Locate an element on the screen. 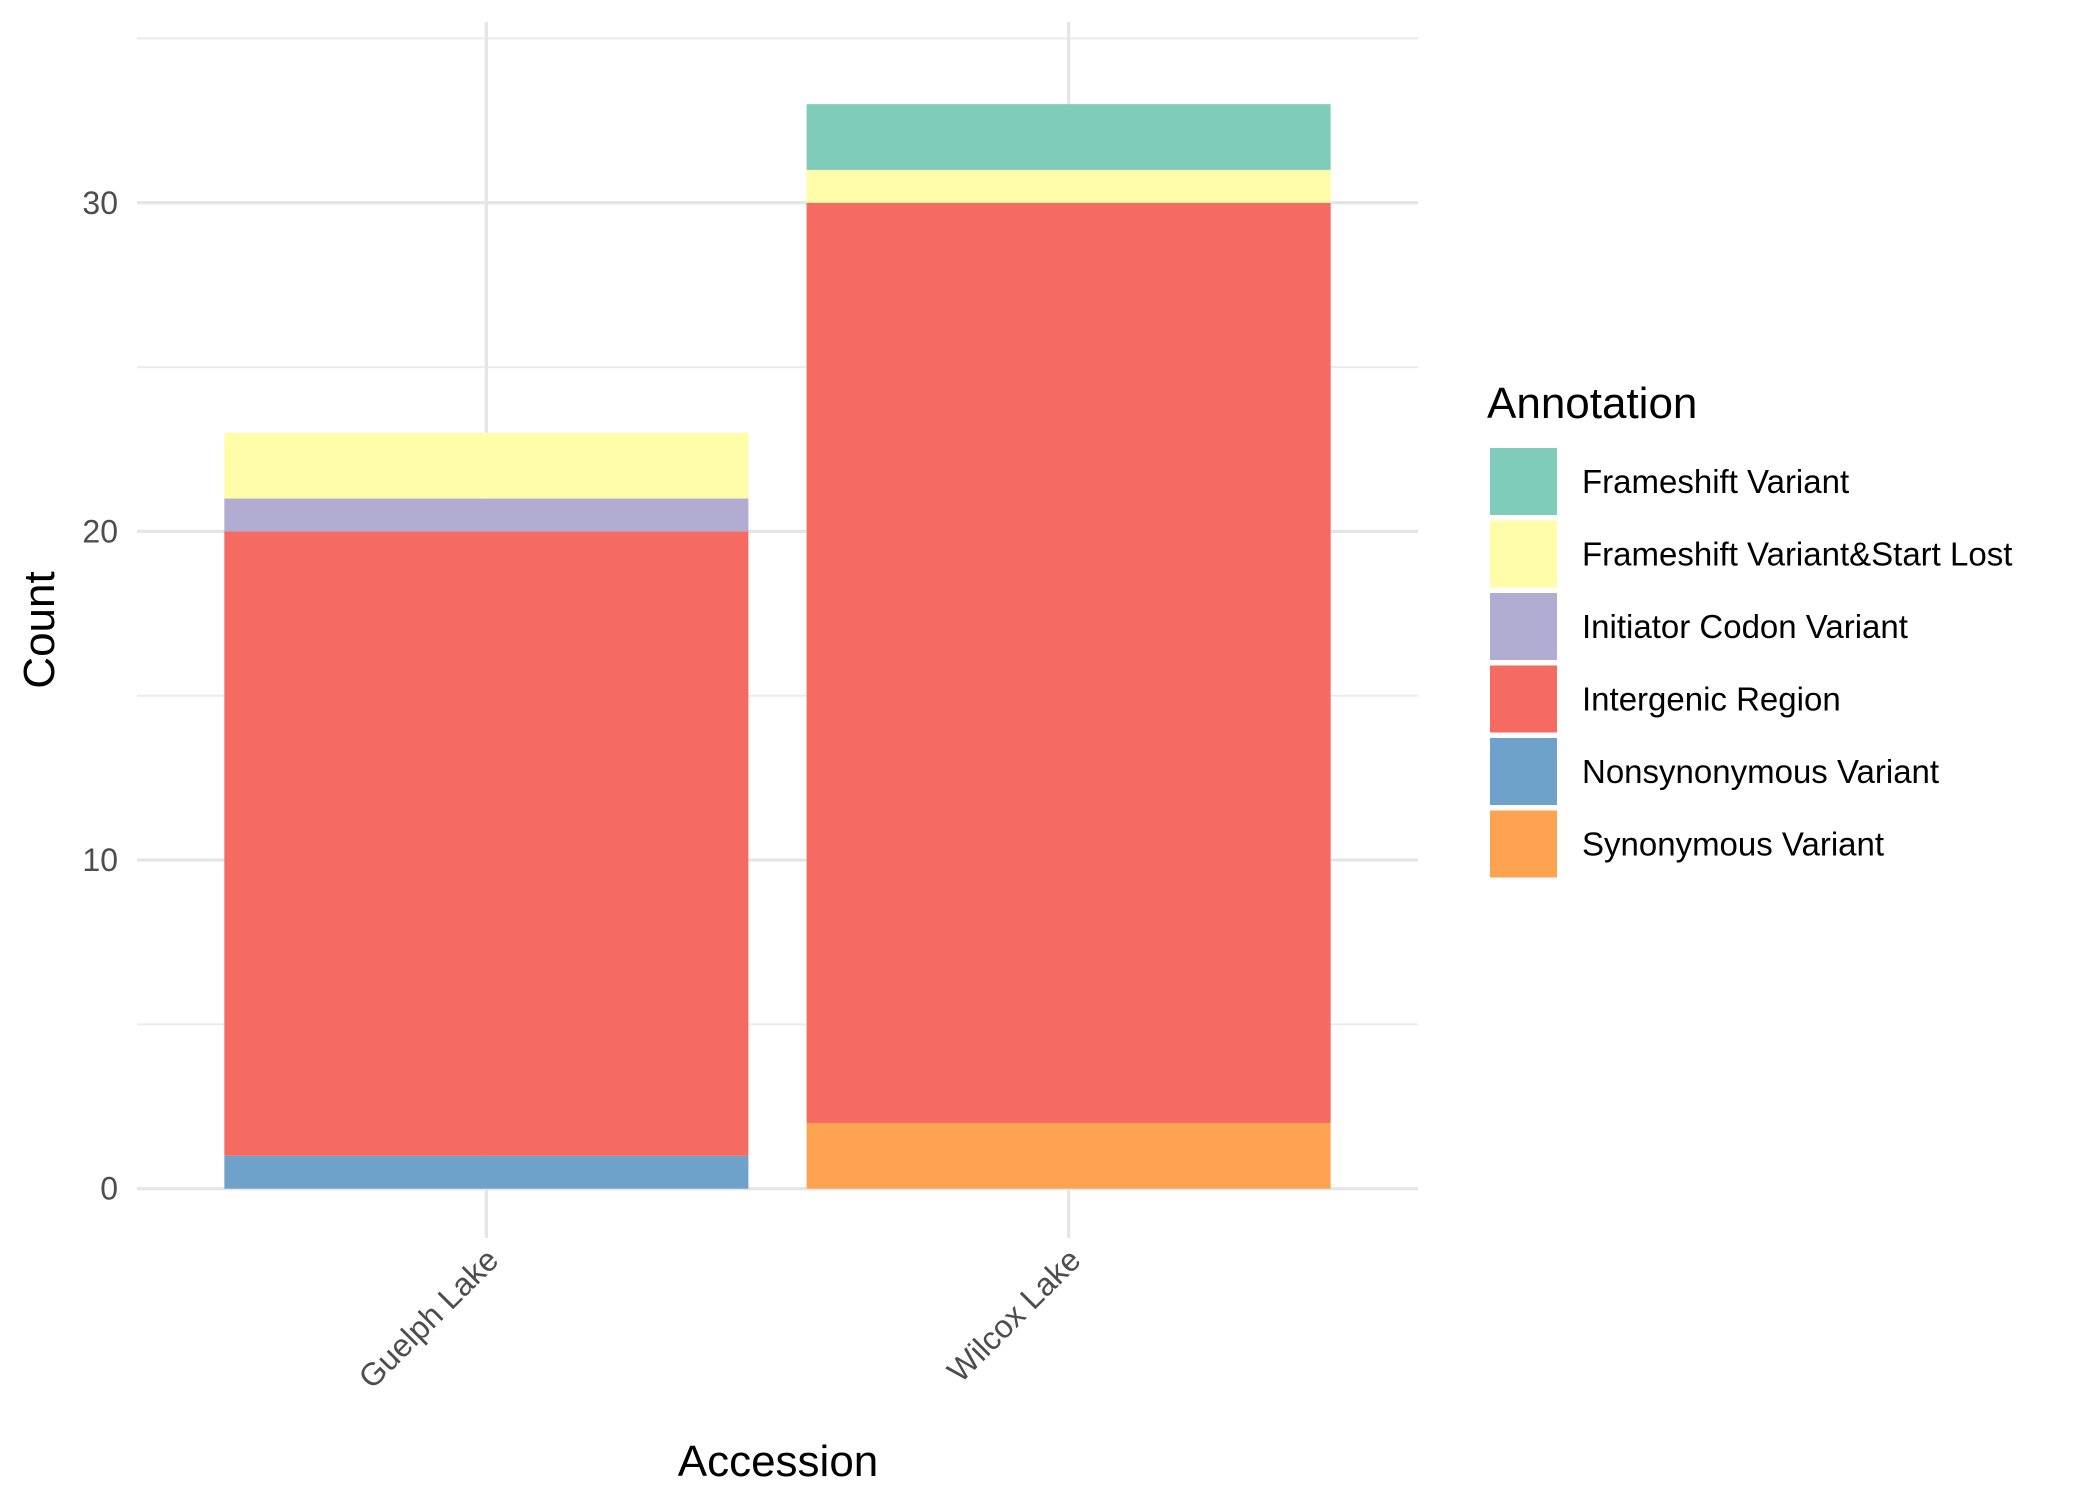 This screenshot has width=2100, height=1500. y-axis-title: Count is located at coordinates (39, 629).